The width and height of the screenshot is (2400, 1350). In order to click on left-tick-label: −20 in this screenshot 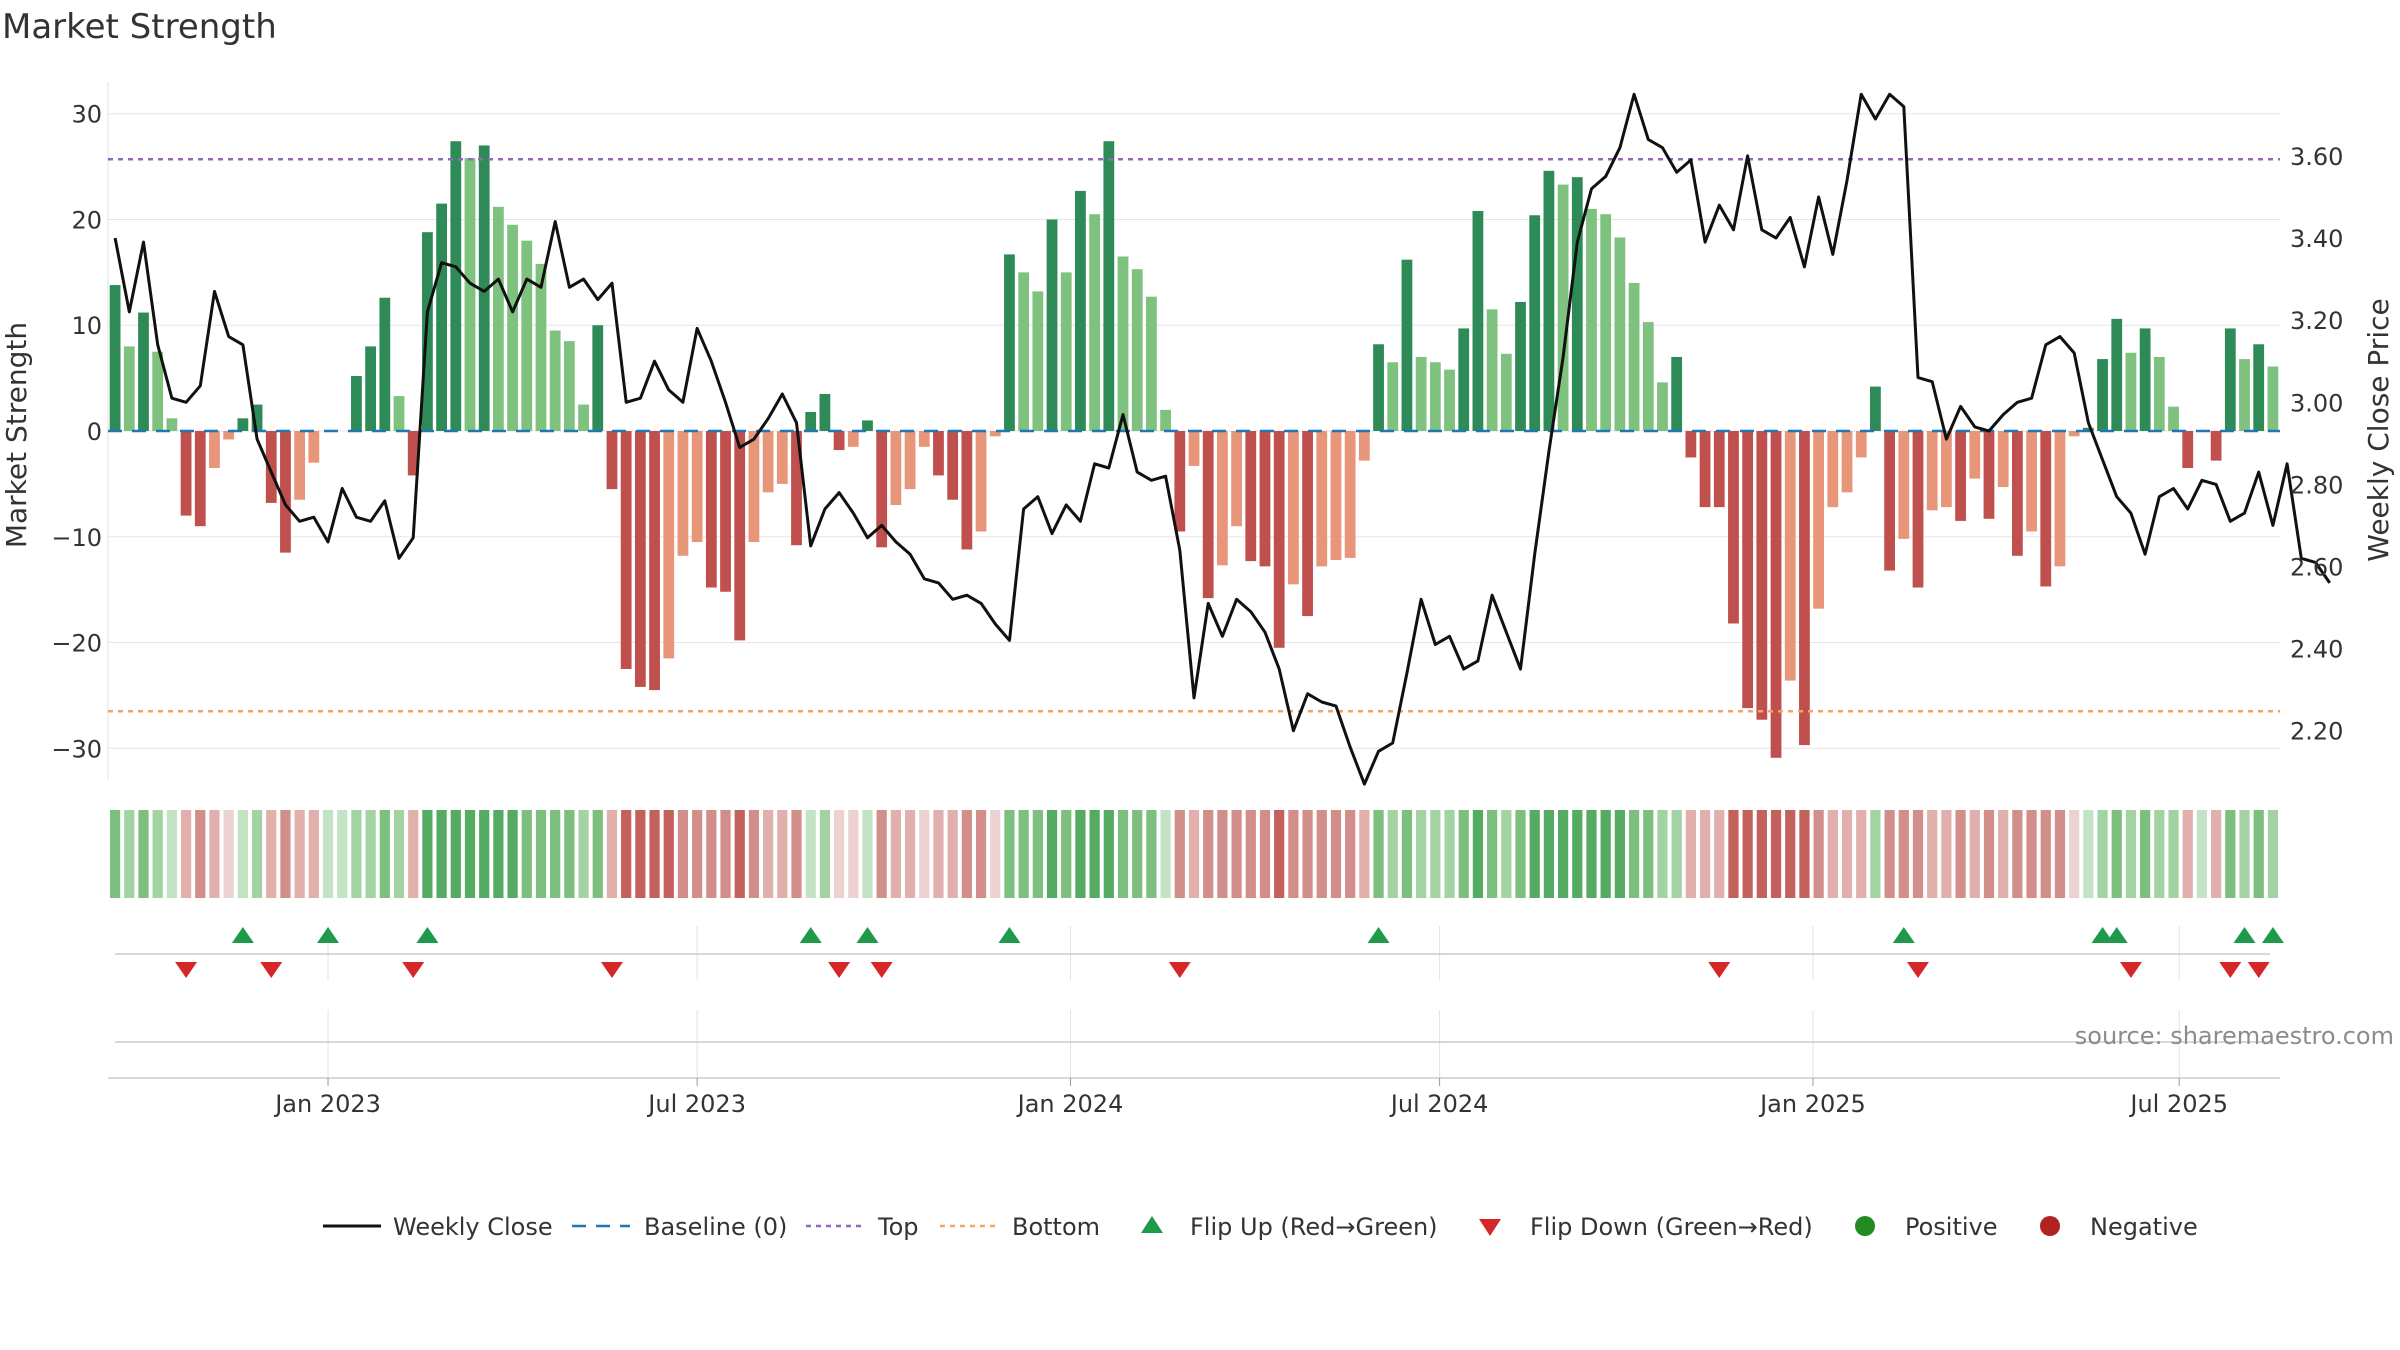, I will do `click(76, 644)`.